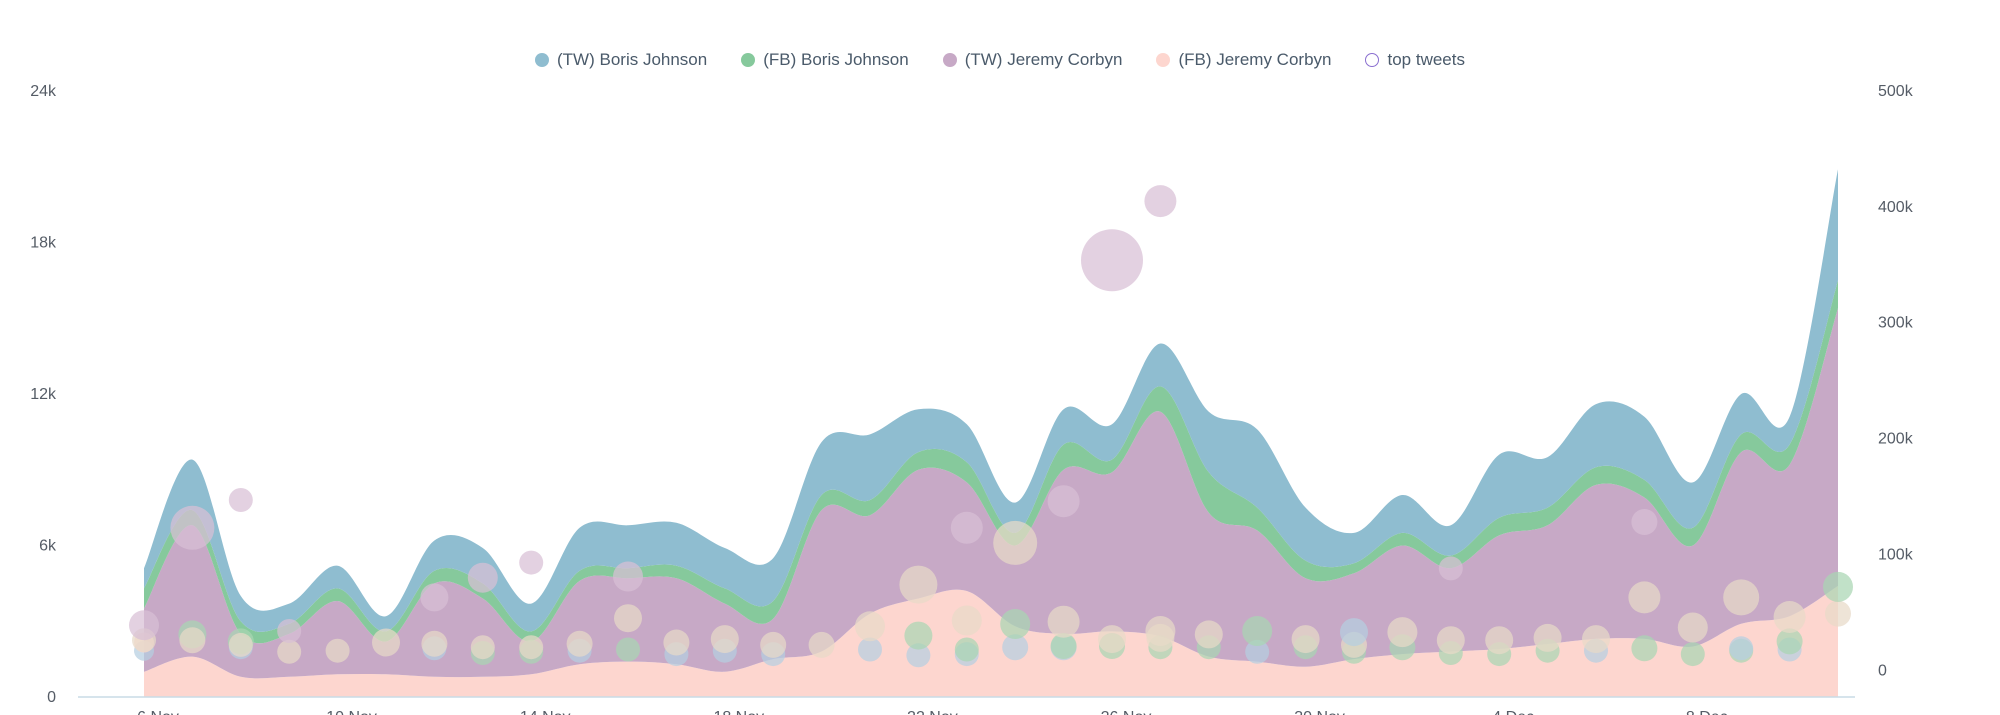 The width and height of the screenshot is (2000, 715). Describe the element at coordinates (1043, 59) in the screenshot. I see `legend-label: (TW) Jeremy Corbyn` at that location.